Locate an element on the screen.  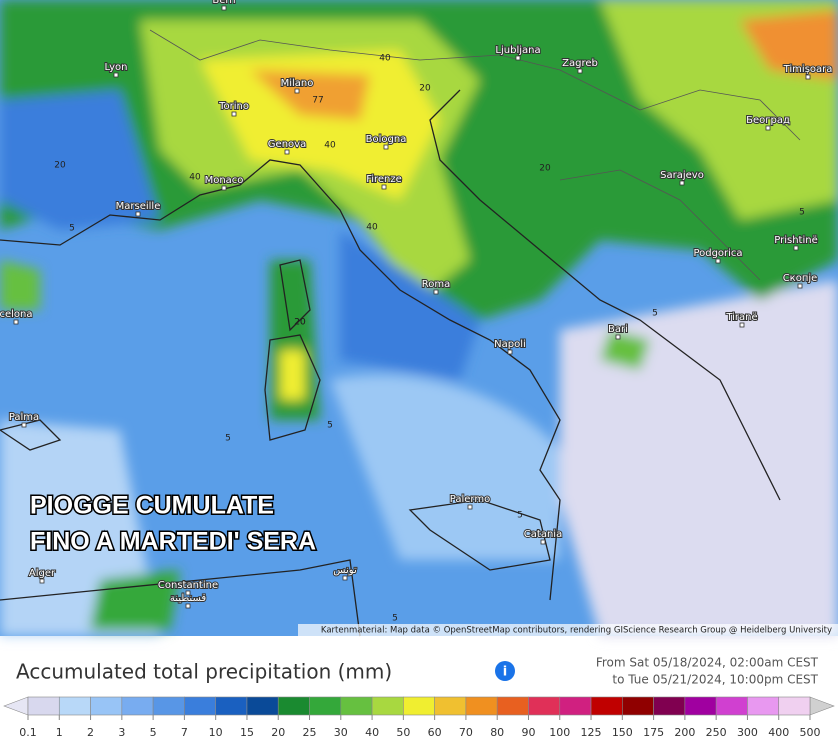
info-icon is located at coordinates (505, 671).